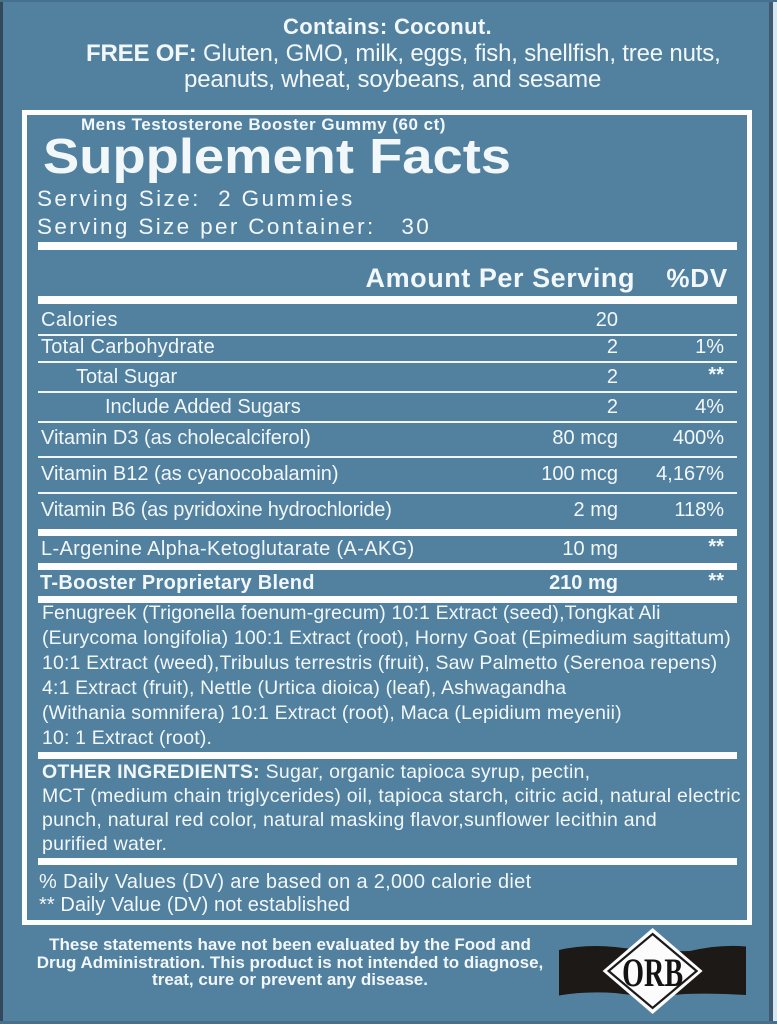  Describe the element at coordinates (652, 972) in the screenshot. I see `svg-text: ORB` at that location.